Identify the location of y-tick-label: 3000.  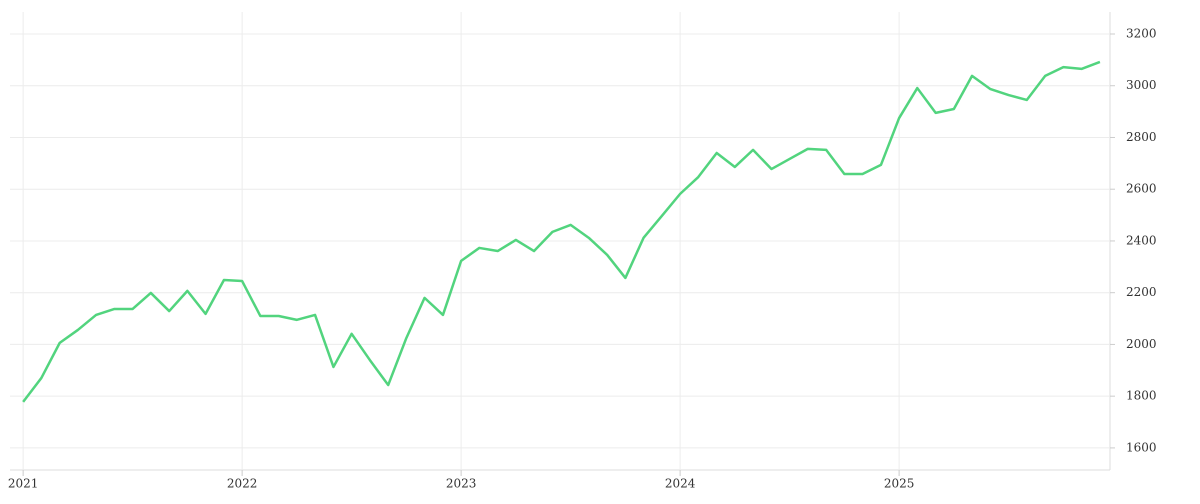
(1141, 85).